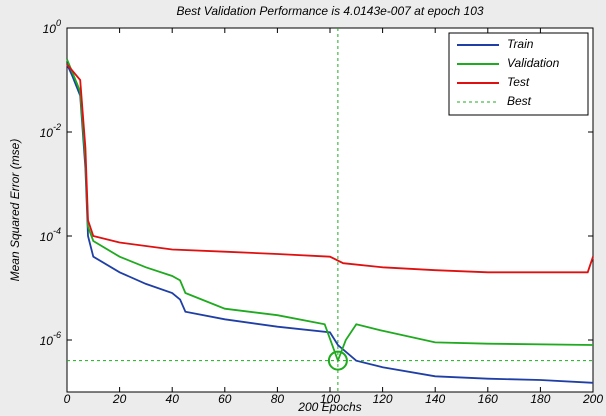 The height and width of the screenshot is (416, 606). I want to click on legend-label: Train, so click(520, 44).